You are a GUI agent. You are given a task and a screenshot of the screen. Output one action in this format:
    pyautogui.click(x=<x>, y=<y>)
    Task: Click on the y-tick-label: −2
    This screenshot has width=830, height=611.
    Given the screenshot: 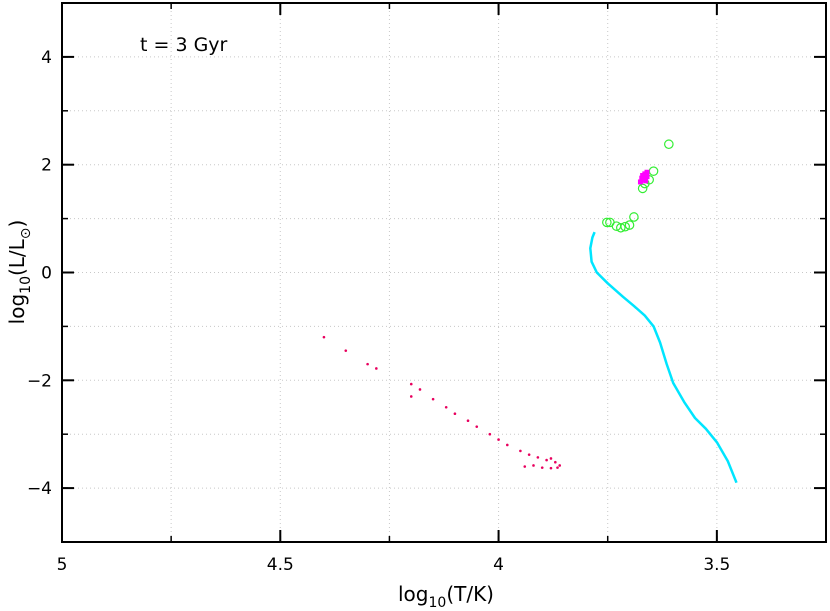 What is the action you would take?
    pyautogui.click(x=39, y=381)
    